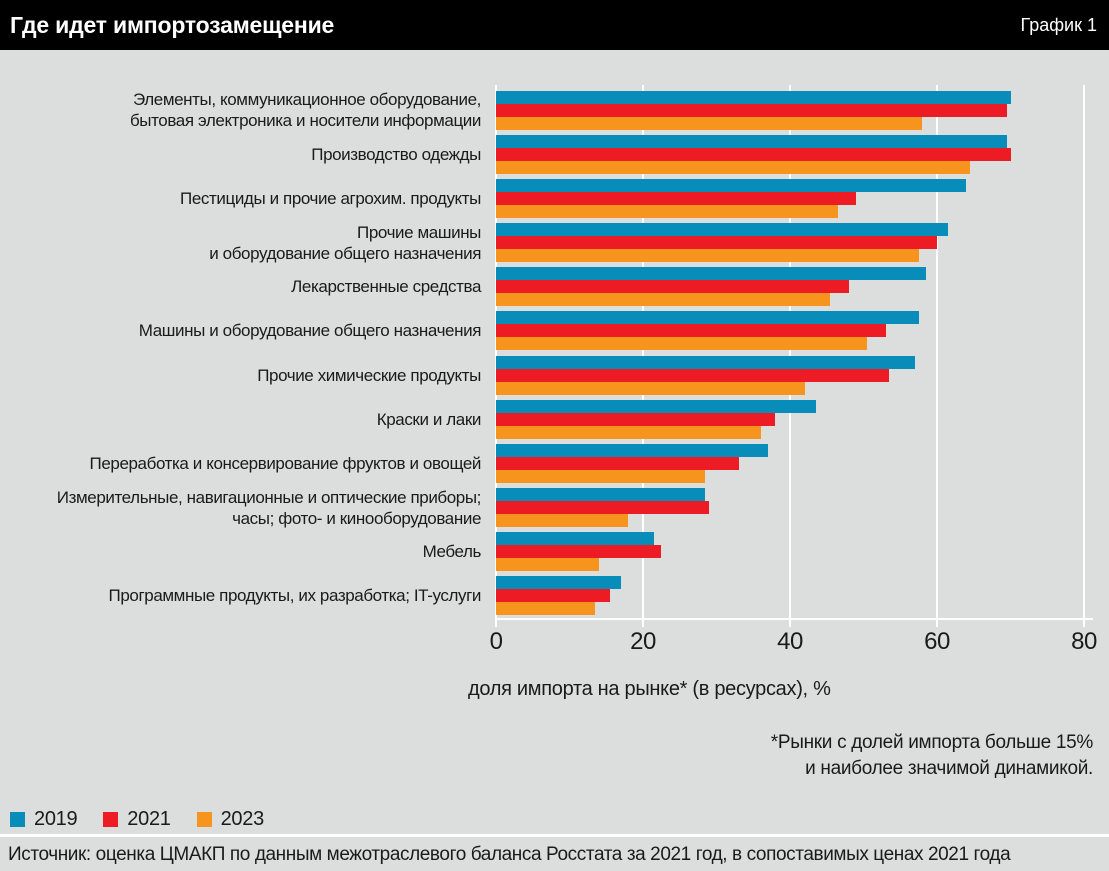 The width and height of the screenshot is (1109, 871). I want to click on category-label-line: Машины и оборудование общего назначения, so click(310, 331).